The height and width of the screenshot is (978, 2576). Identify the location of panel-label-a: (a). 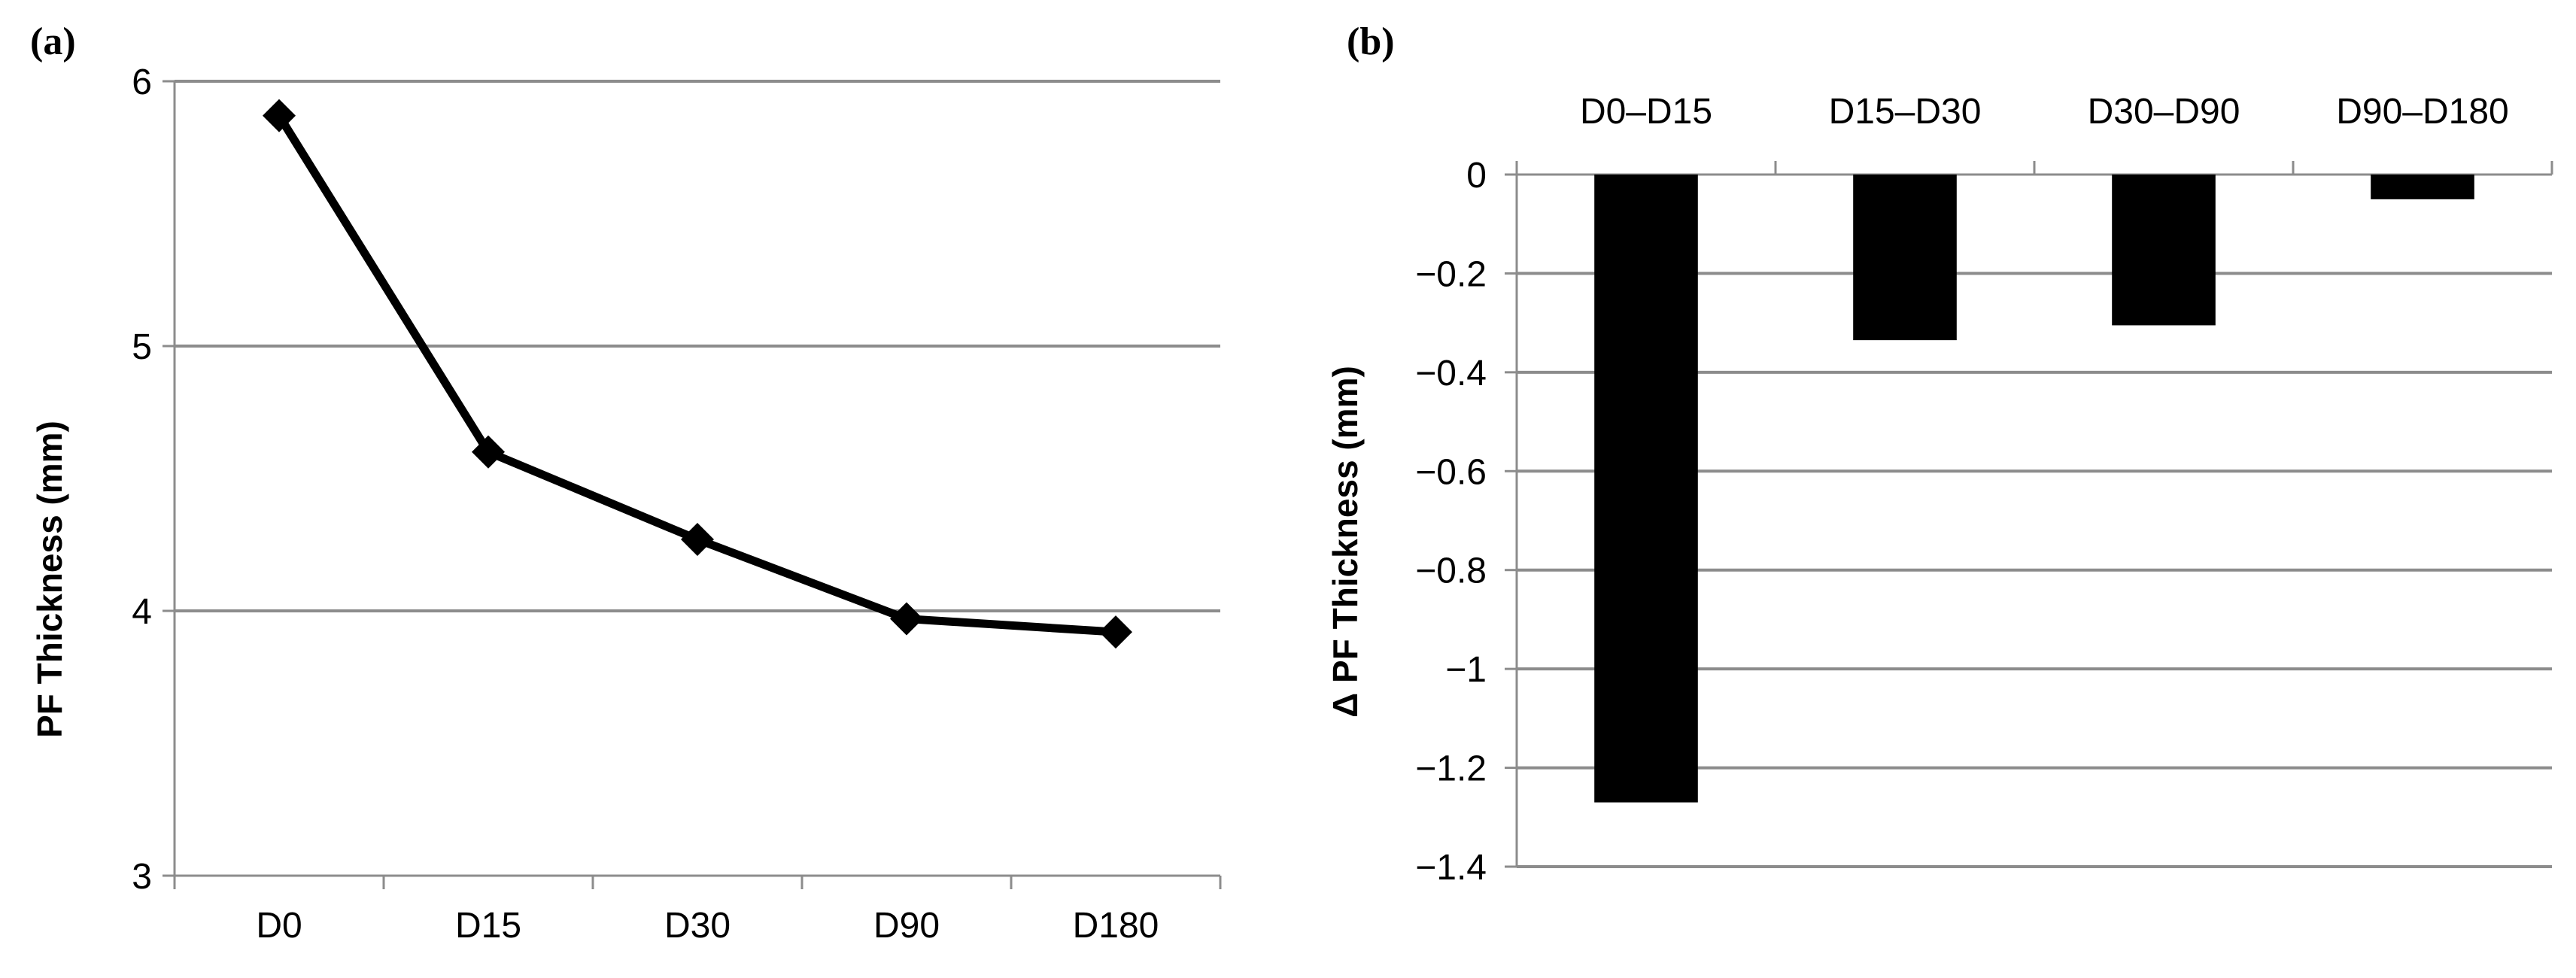
(53, 41).